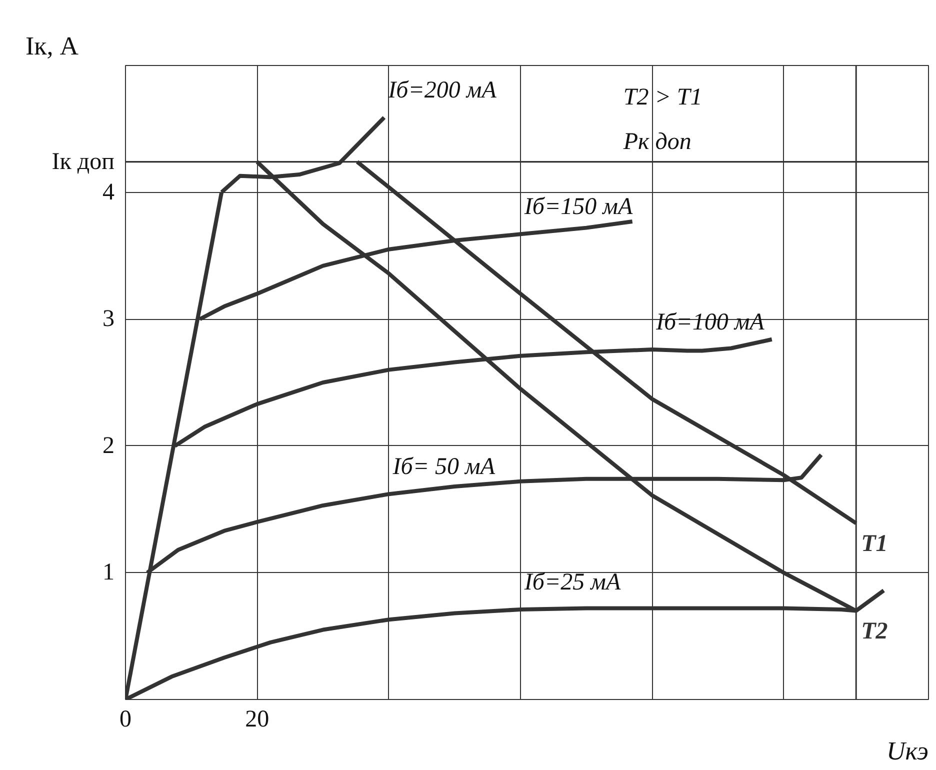 The height and width of the screenshot is (770, 936). I want to click on x-tick-label: 20, so click(257, 719).